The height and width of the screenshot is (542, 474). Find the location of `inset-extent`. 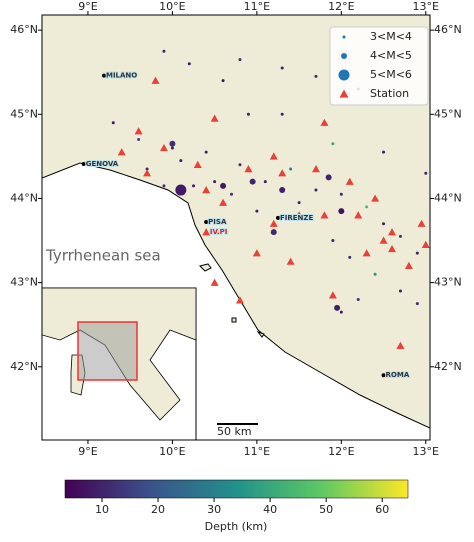

inset-extent is located at coordinates (107, 351).